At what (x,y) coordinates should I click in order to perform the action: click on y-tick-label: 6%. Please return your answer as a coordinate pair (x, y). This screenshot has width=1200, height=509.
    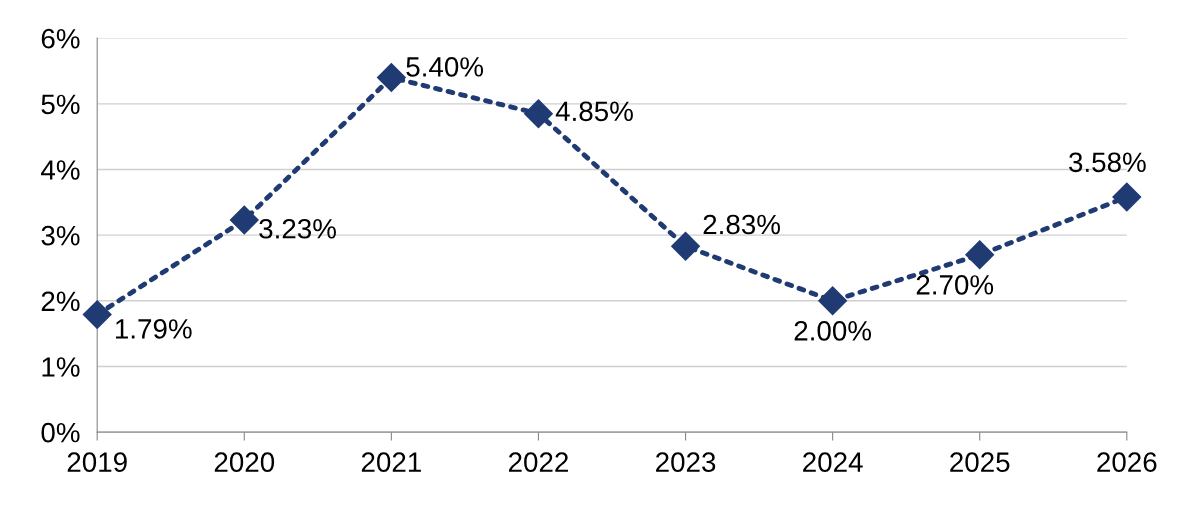
    Looking at the image, I should click on (60, 38).